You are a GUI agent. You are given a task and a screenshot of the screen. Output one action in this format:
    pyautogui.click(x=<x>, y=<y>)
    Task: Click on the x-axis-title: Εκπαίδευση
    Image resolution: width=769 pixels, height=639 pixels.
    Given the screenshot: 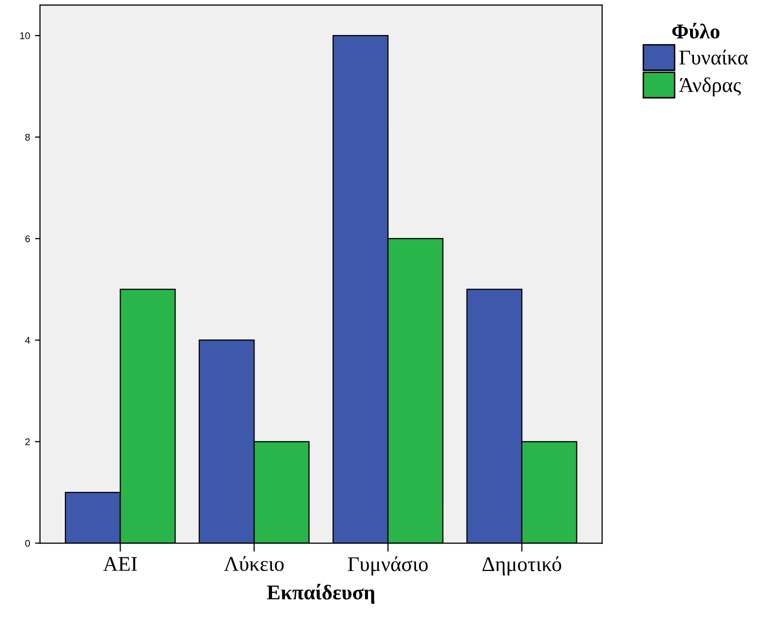 What is the action you would take?
    pyautogui.click(x=320, y=594)
    